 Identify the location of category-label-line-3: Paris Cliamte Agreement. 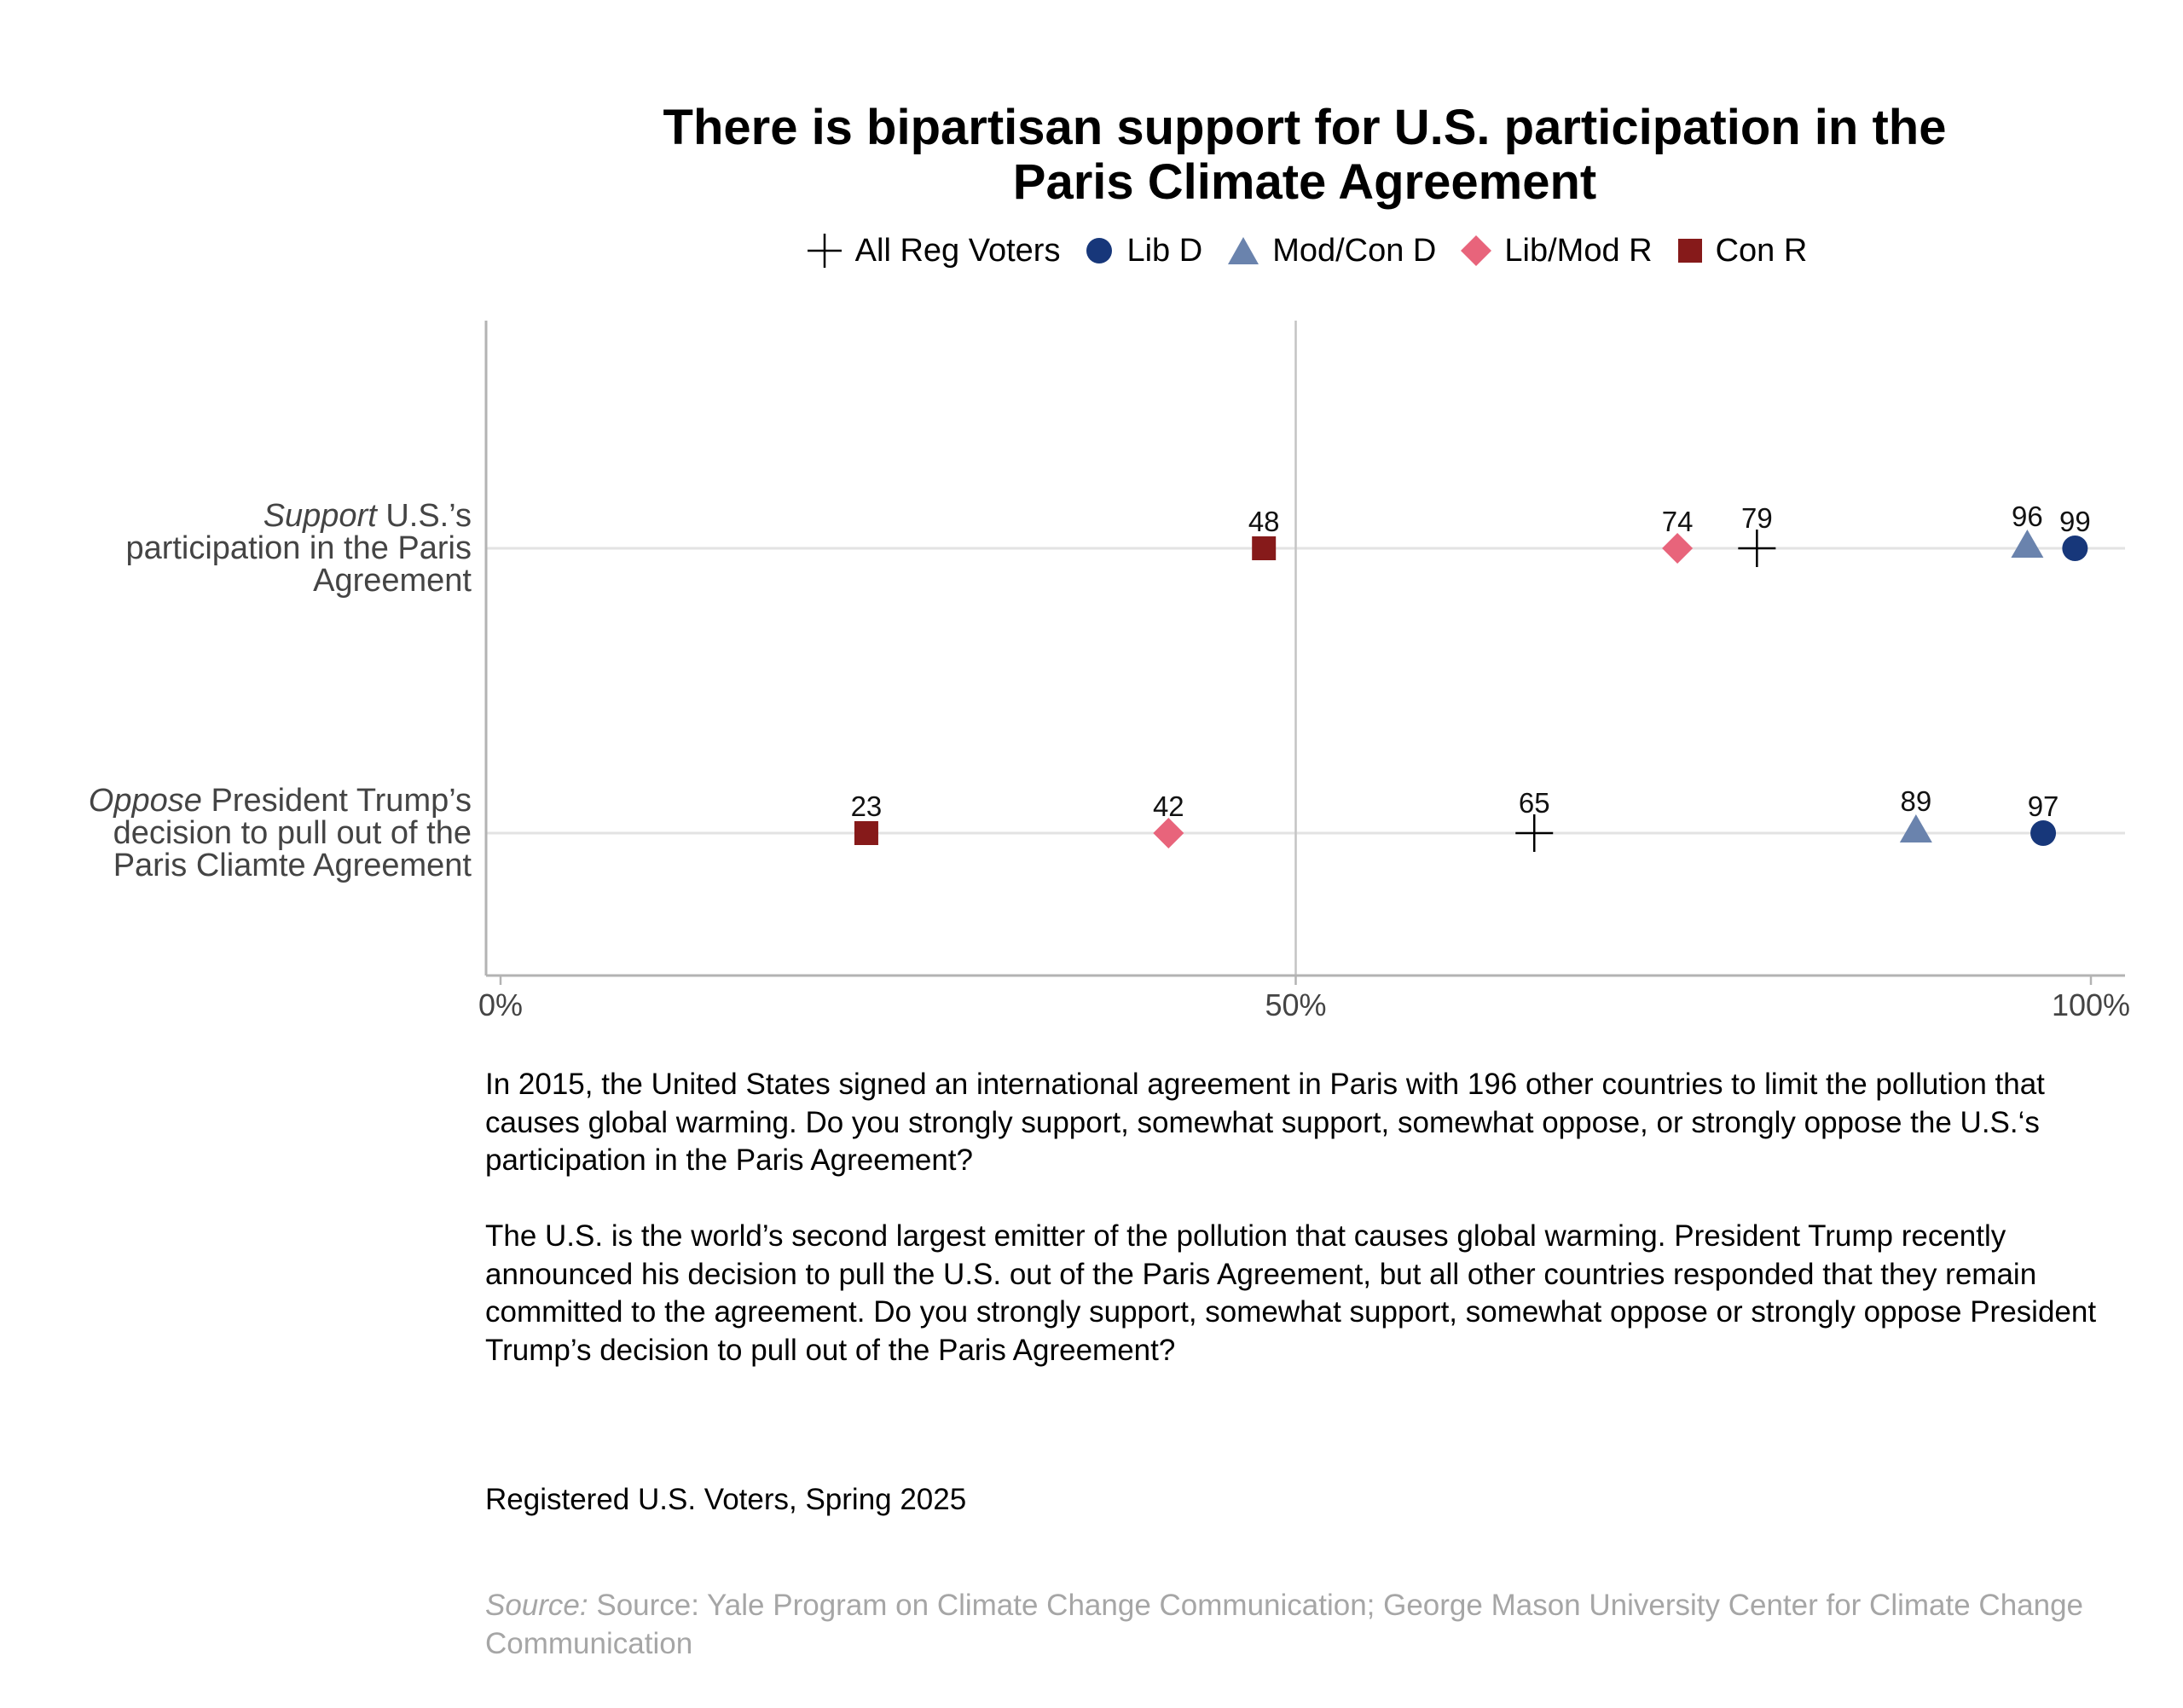
(292, 865).